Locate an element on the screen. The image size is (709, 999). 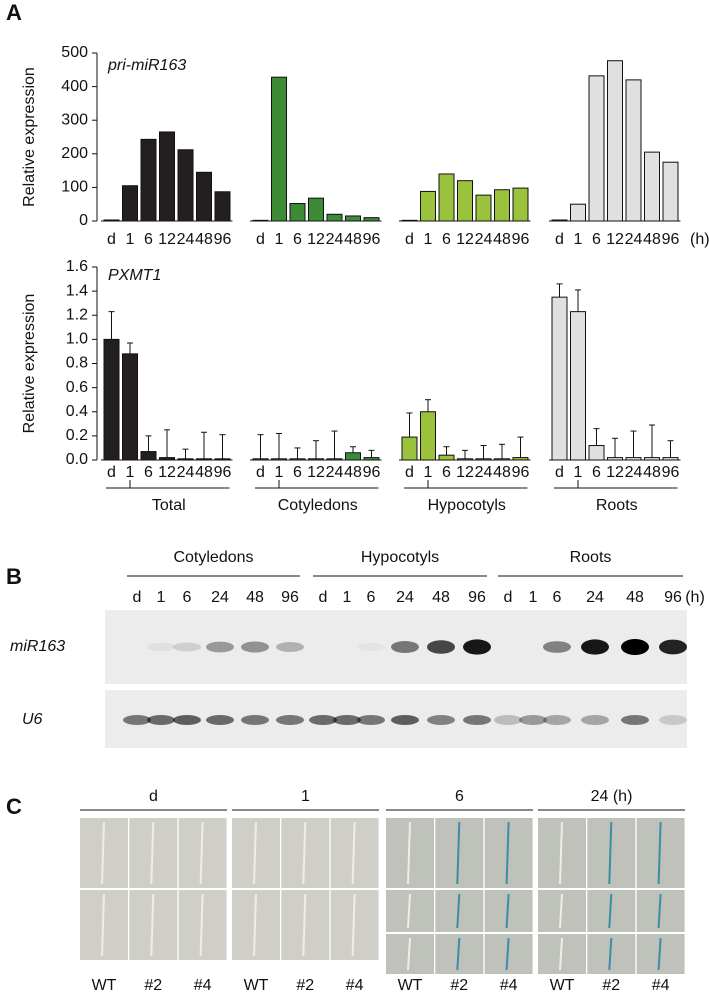
y-tick-label: 1.4 is located at coordinates (77, 290).